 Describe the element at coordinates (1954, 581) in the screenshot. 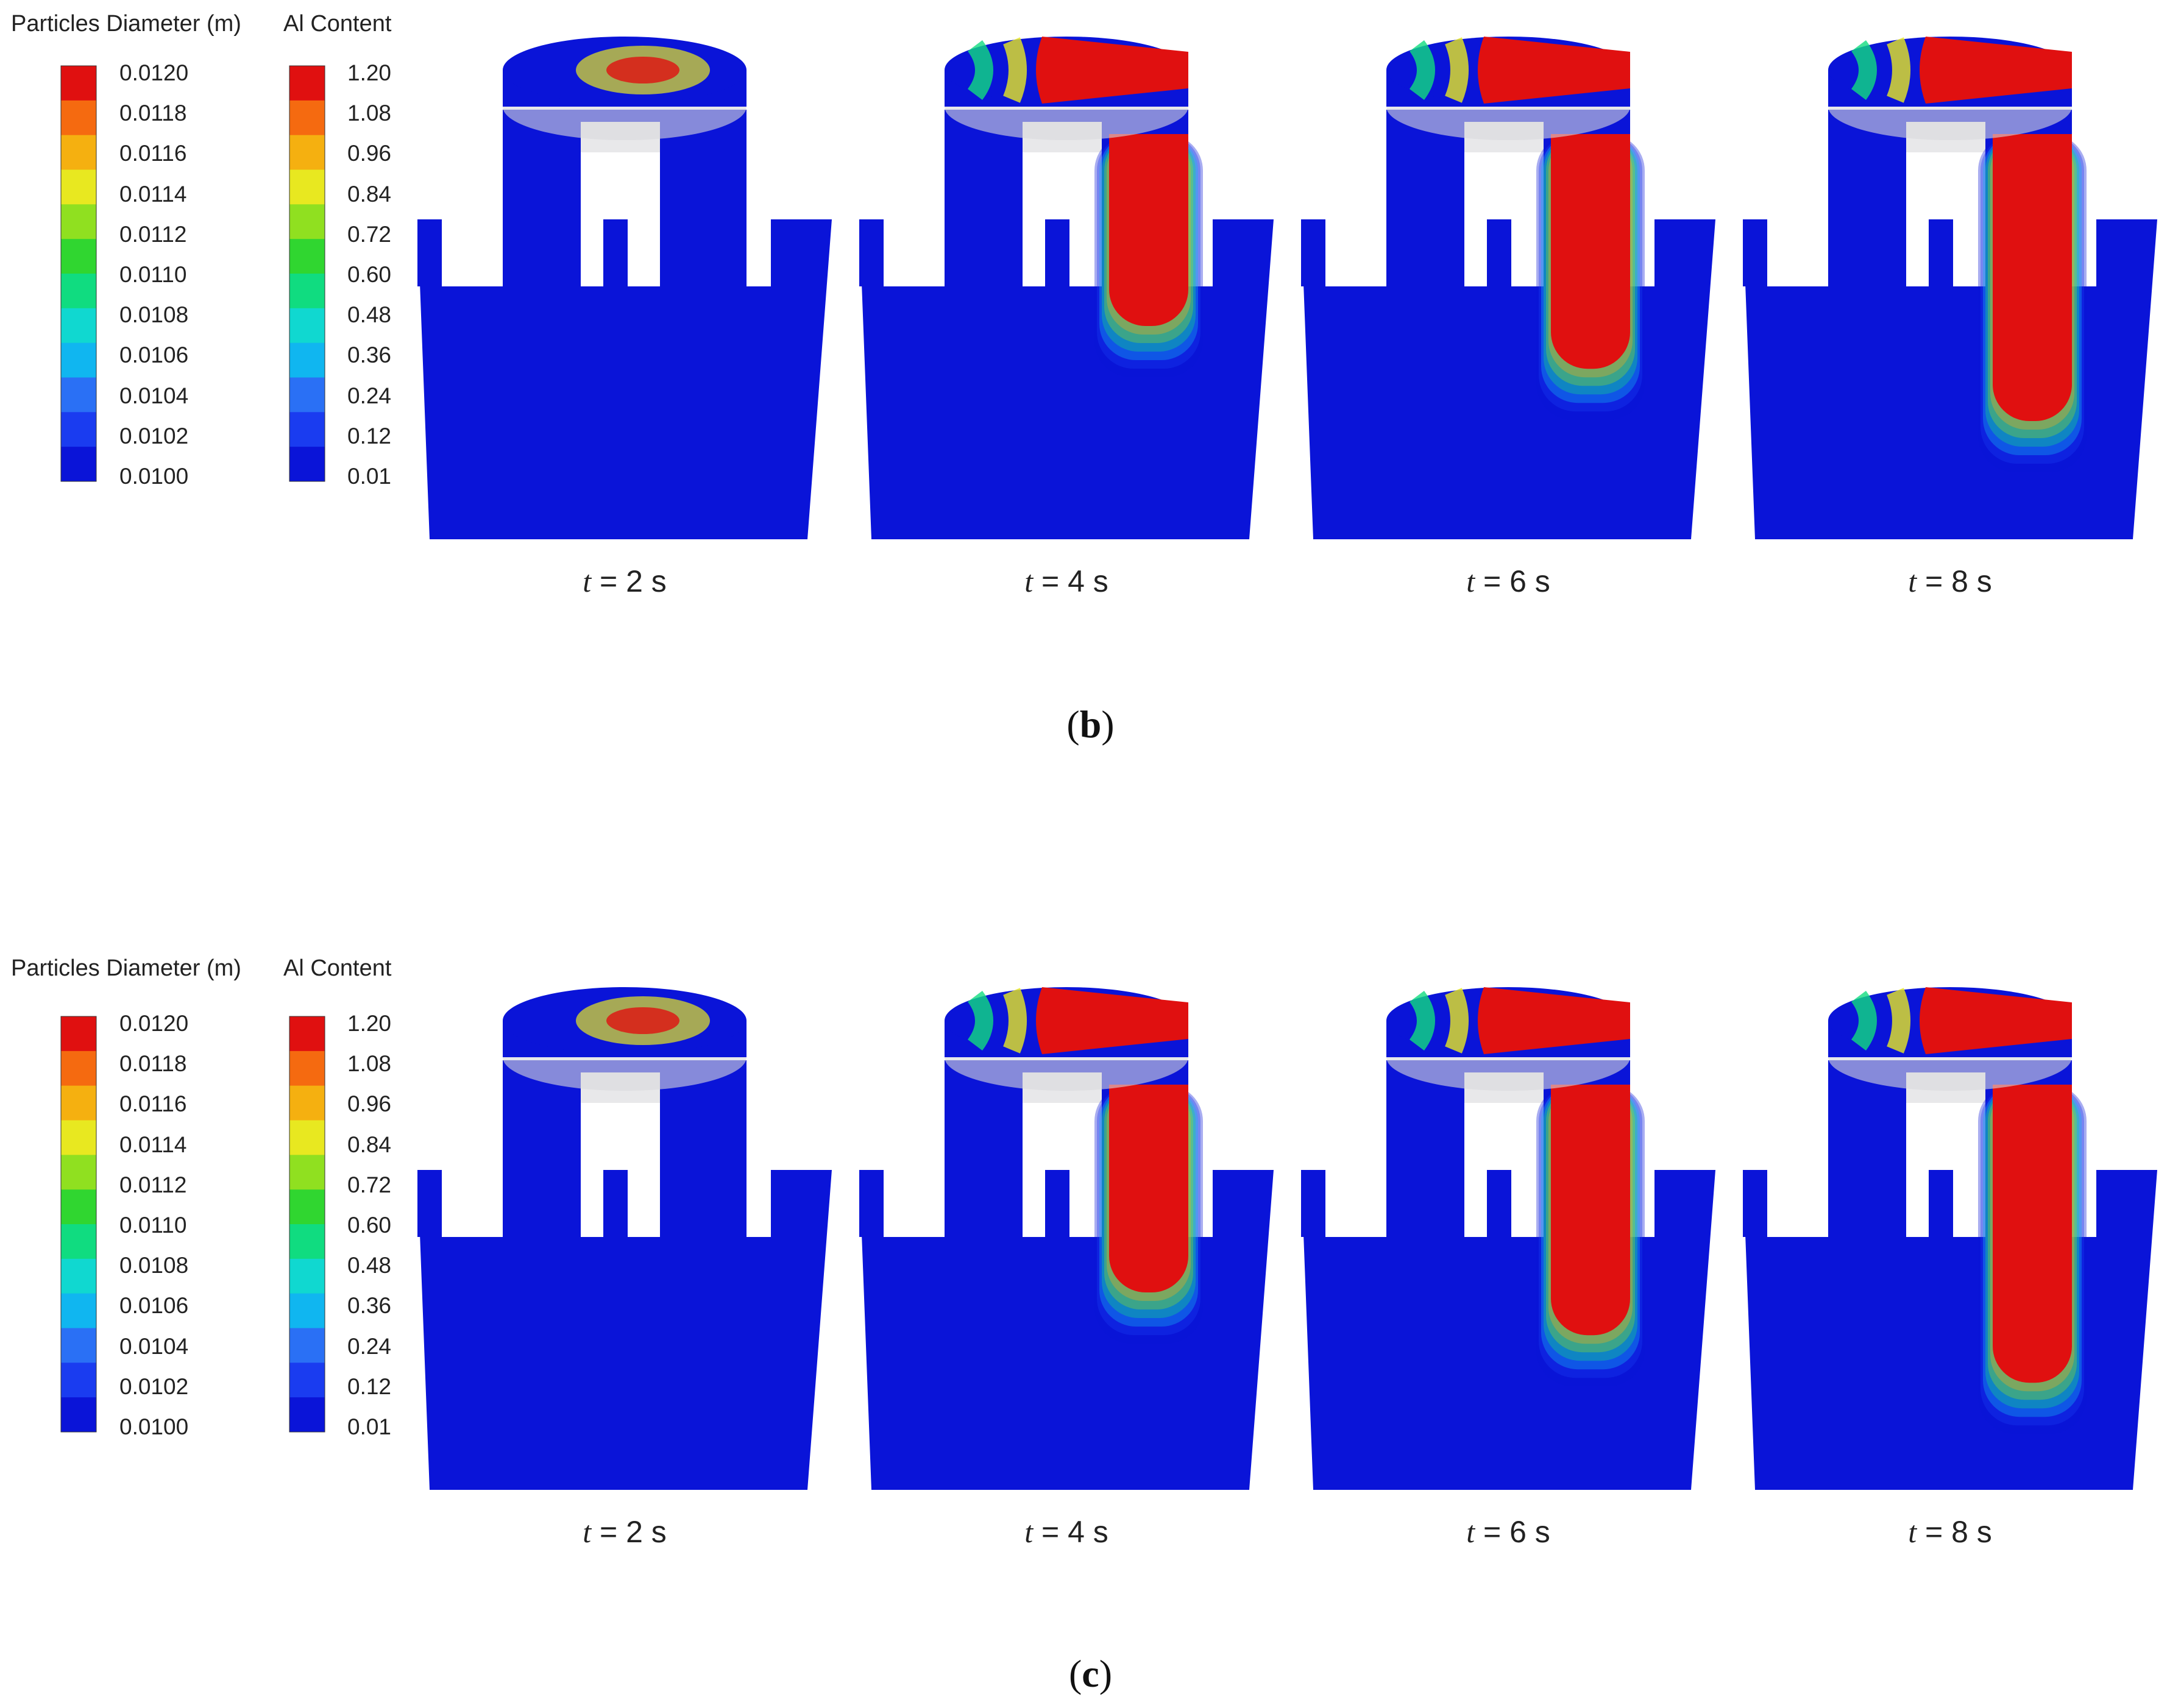

I see `time-value: = 8 s` at that location.